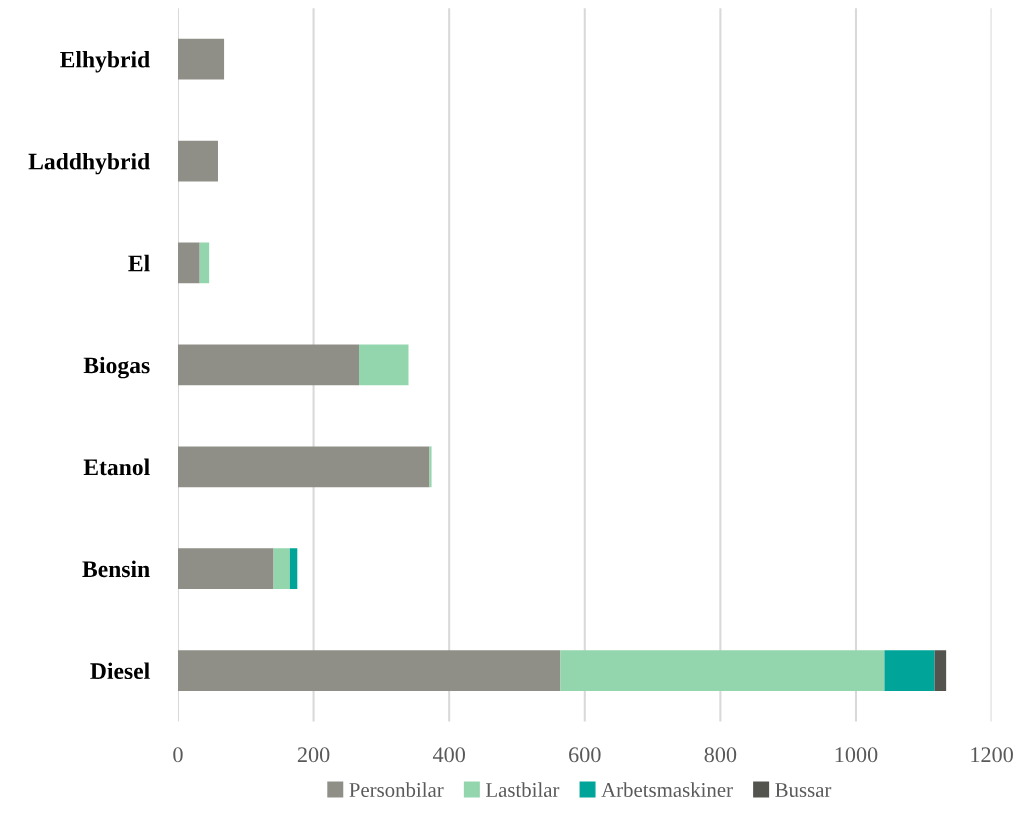  What do you see at coordinates (105, 61) in the screenshot?
I see `y-tick-label: Elhybrid` at bounding box center [105, 61].